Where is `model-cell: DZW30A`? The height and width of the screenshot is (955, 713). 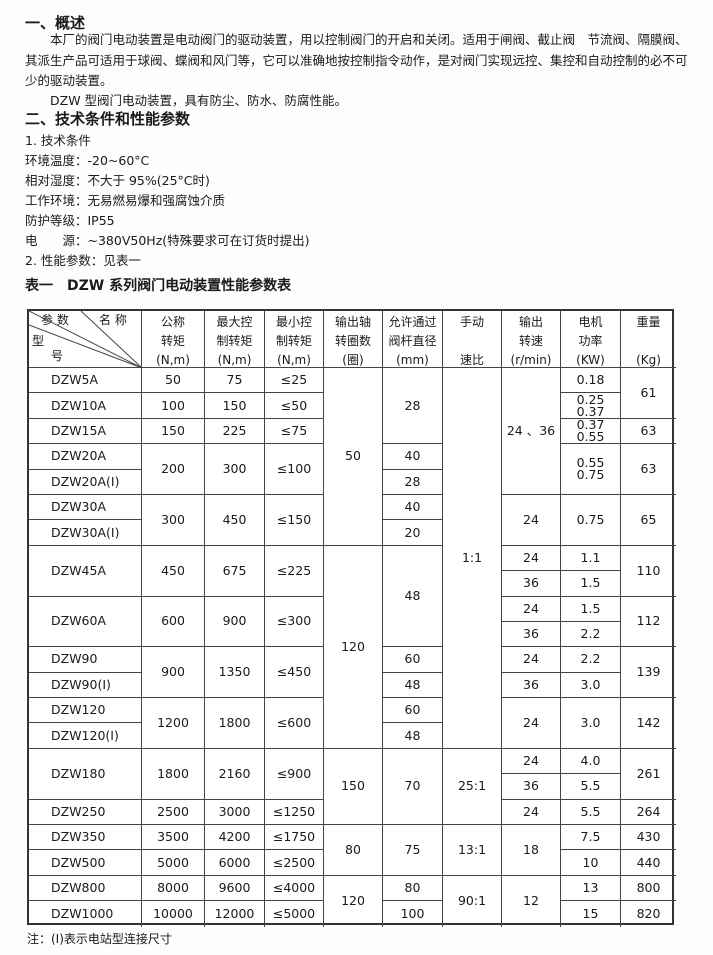 model-cell: DZW30A is located at coordinates (85, 507).